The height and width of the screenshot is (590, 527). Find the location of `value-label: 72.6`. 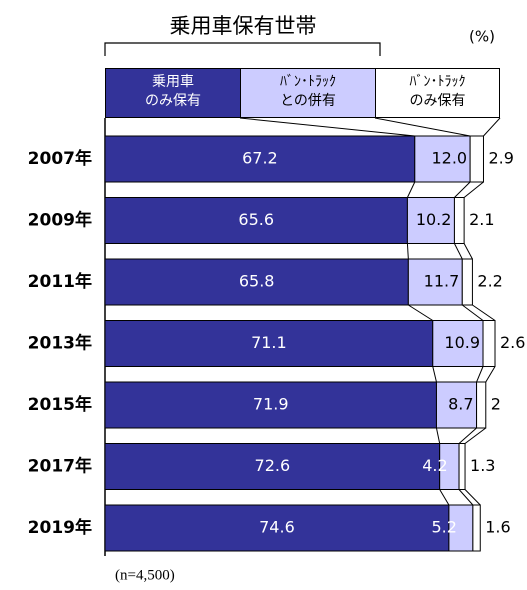

value-label: 72.6 is located at coordinates (273, 465).